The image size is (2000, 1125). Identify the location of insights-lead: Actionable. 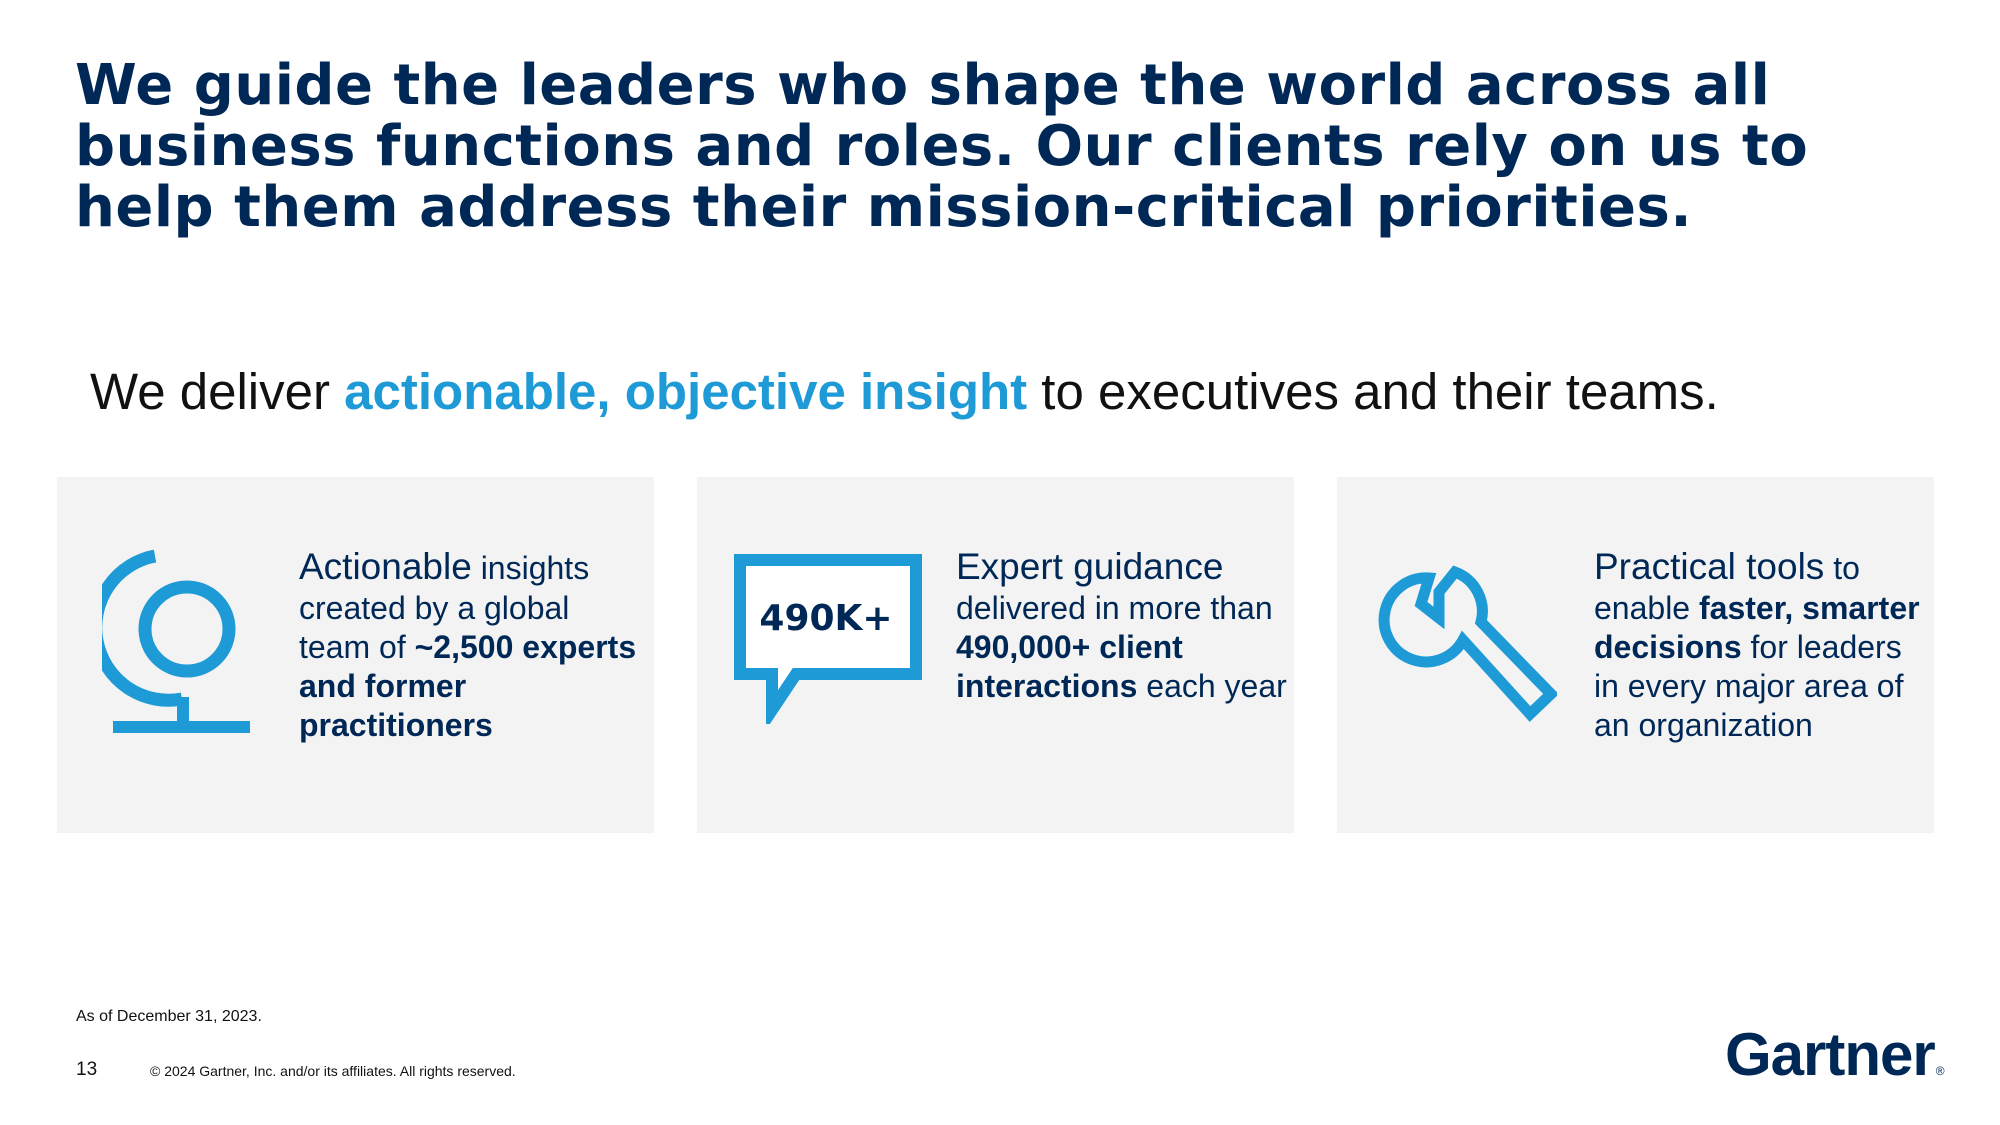
(385, 566).